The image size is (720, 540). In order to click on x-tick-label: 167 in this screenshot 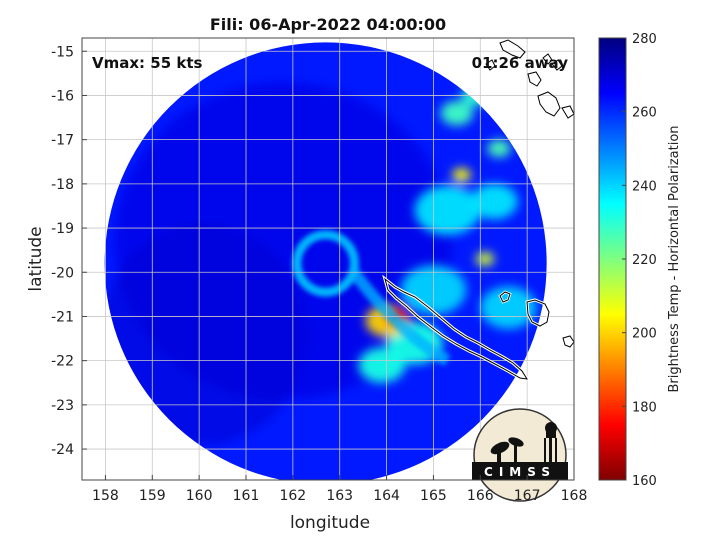, I will do `click(527, 496)`.